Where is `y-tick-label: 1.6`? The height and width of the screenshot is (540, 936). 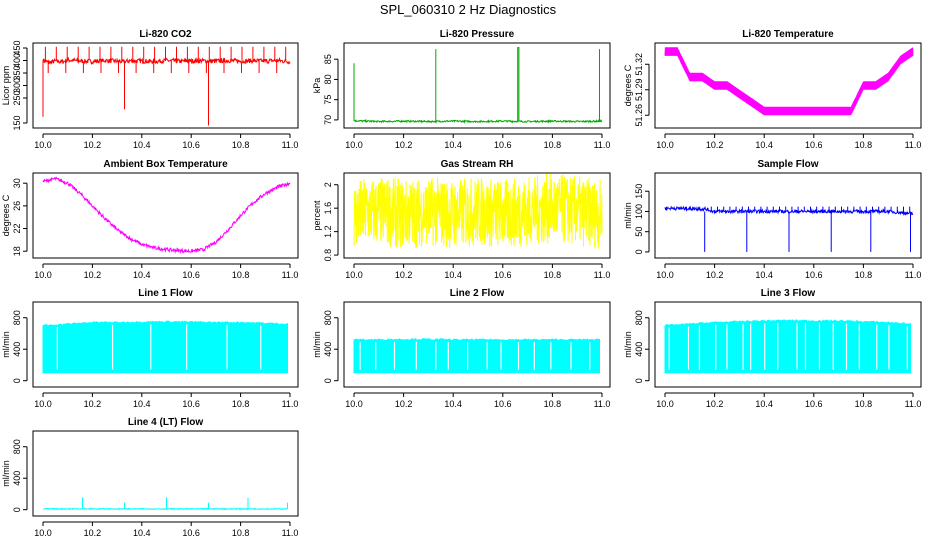 y-tick-label: 1.6 is located at coordinates (328, 208).